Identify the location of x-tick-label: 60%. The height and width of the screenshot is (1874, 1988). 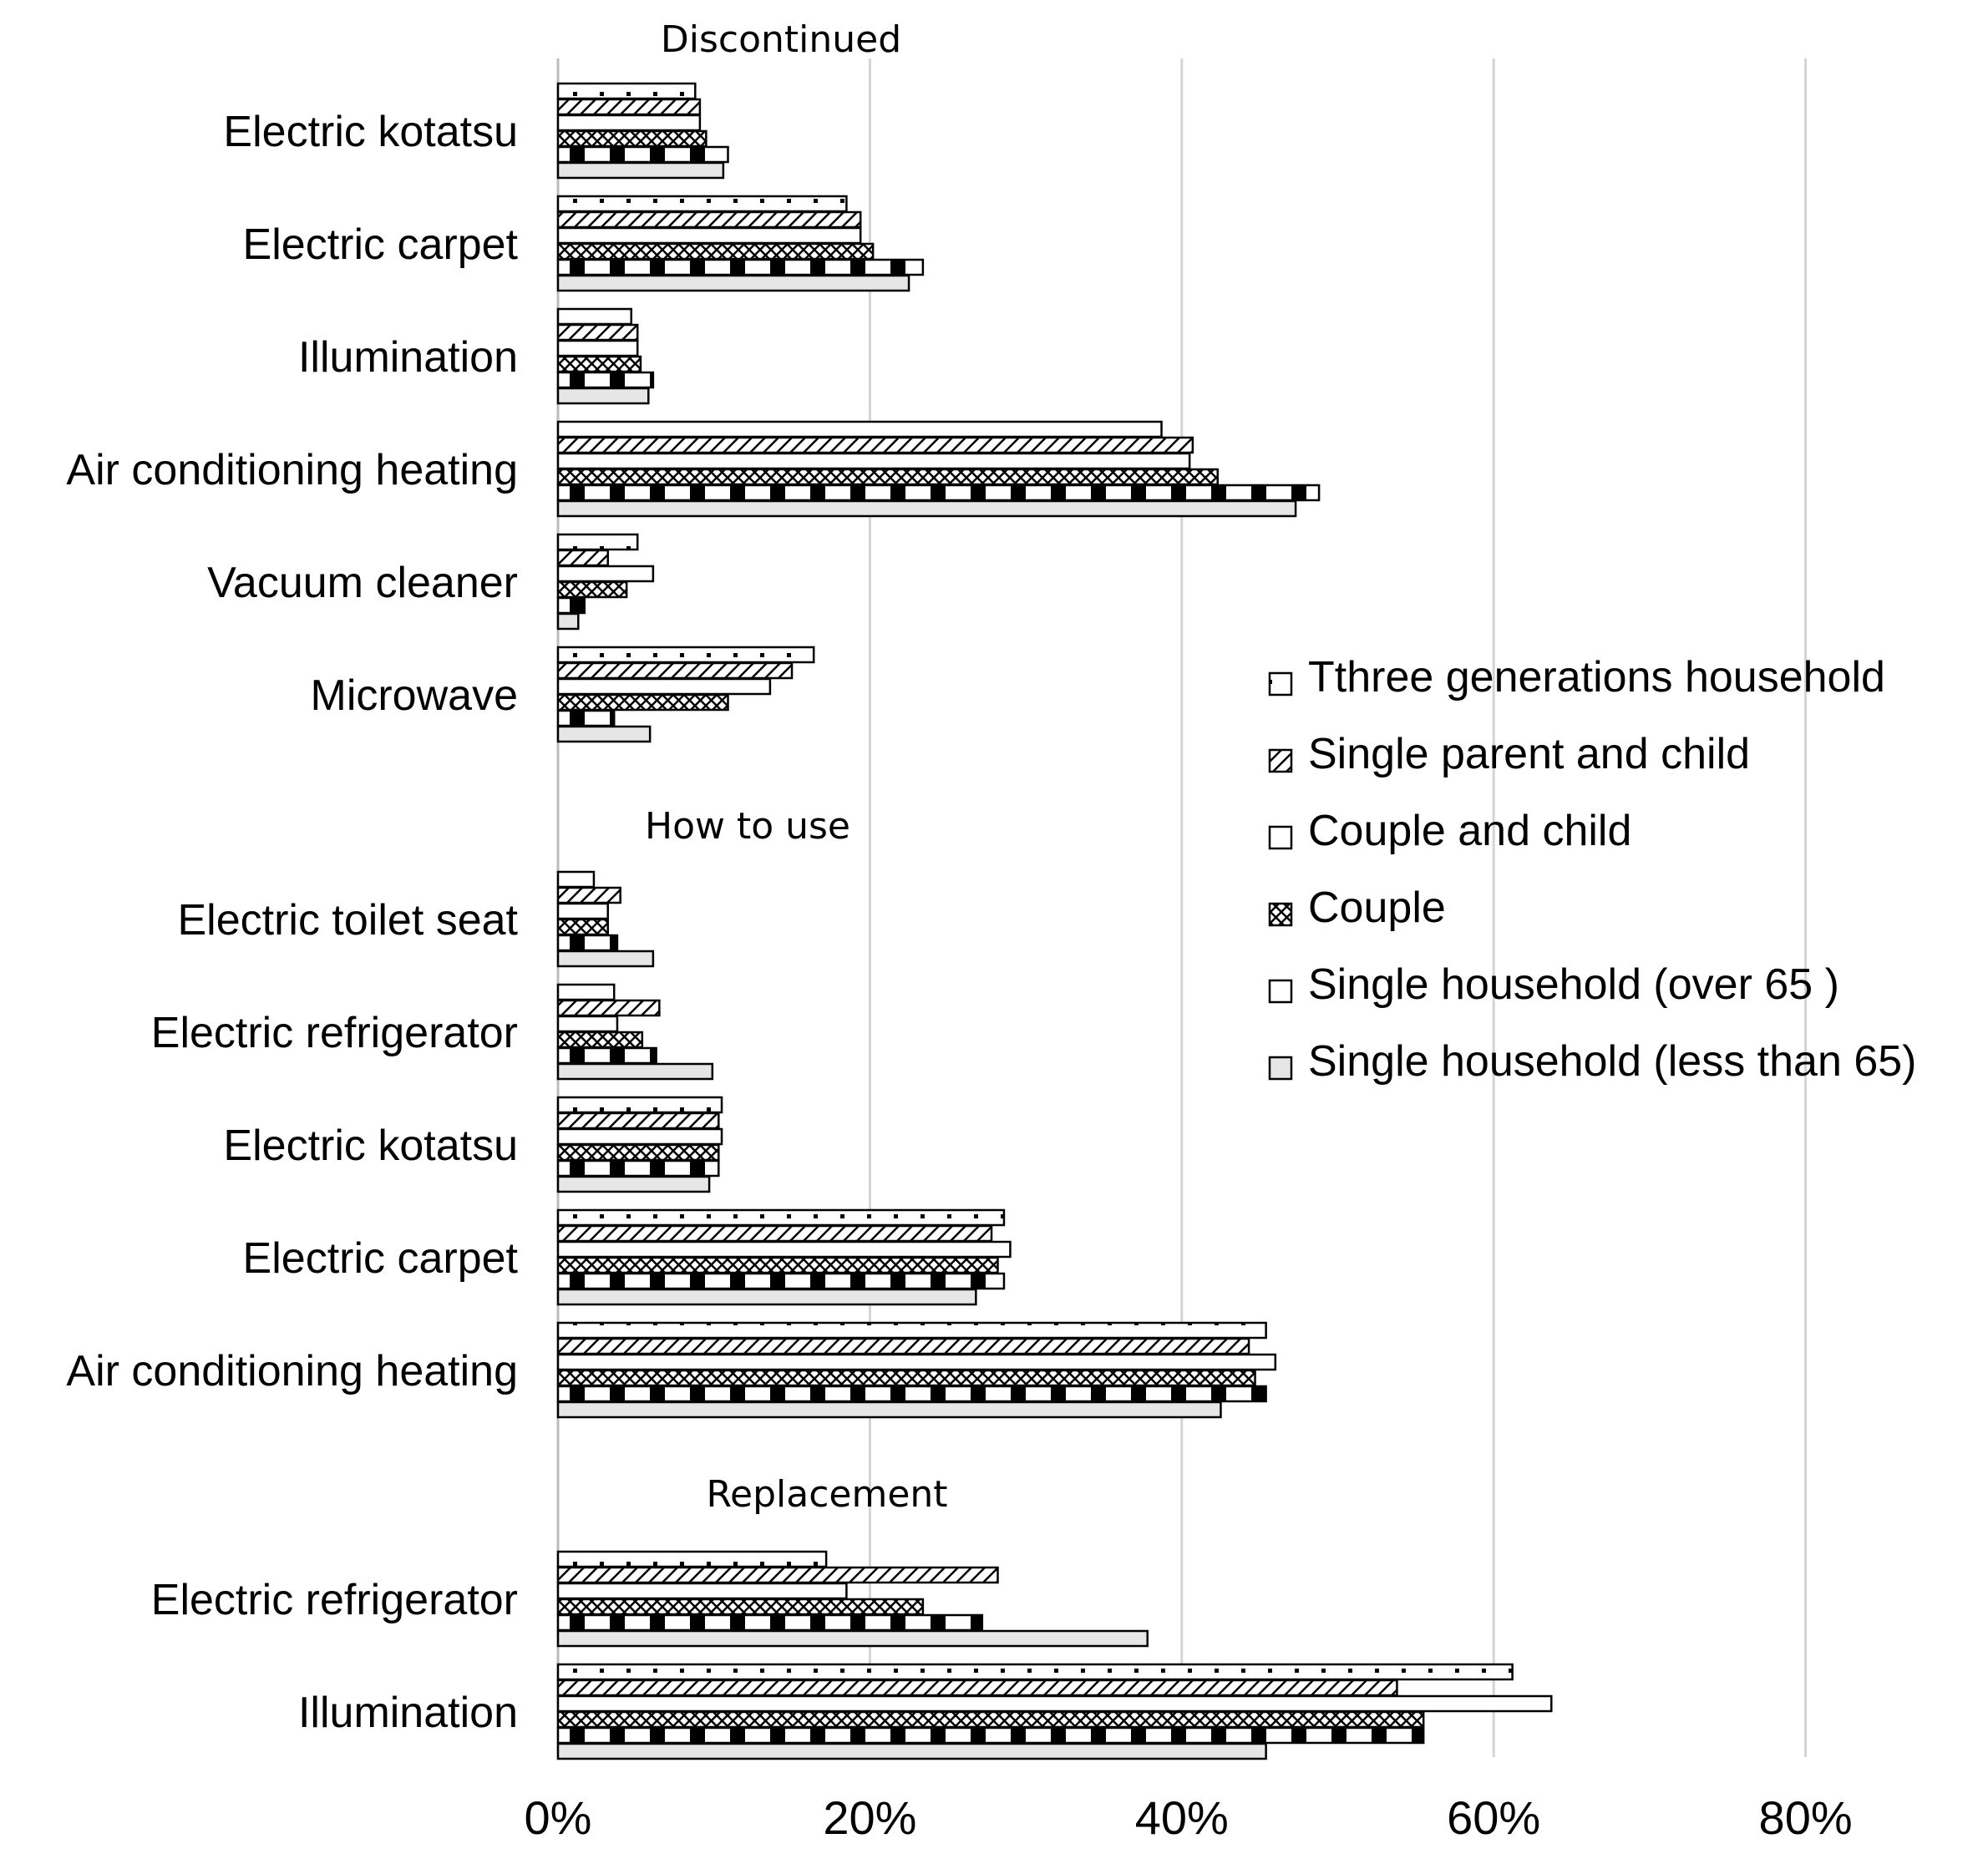
(1493, 1817).